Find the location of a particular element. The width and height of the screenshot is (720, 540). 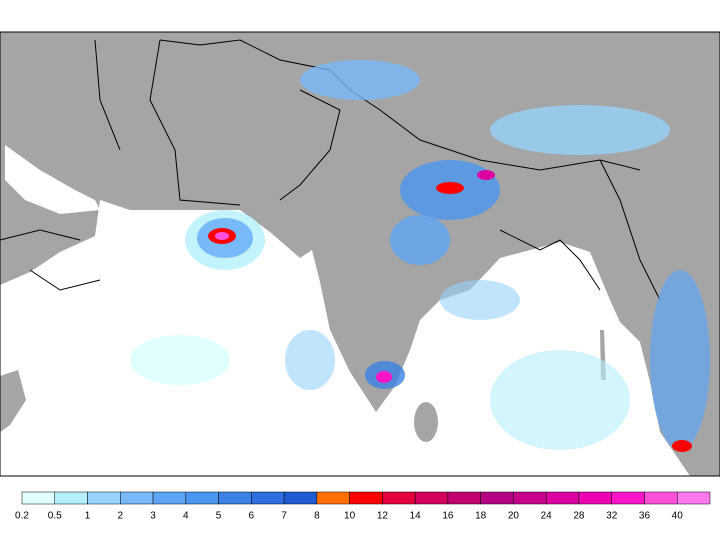

africa is located at coordinates (13, 401).